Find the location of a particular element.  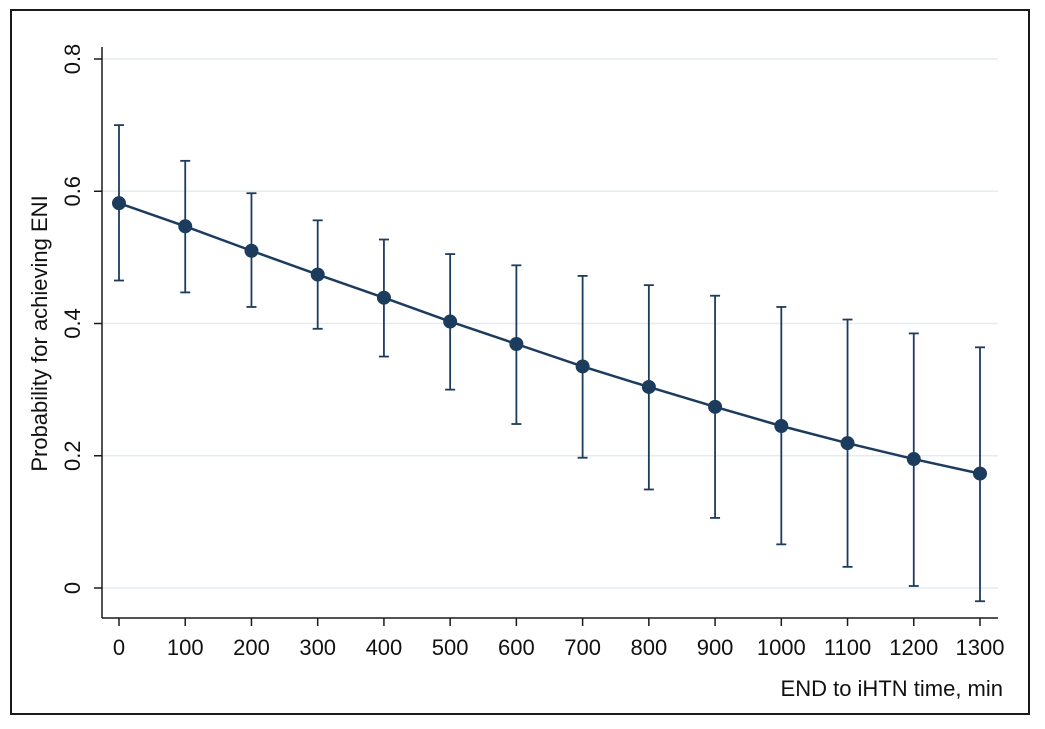

x-tick-label: 400 is located at coordinates (384, 647).